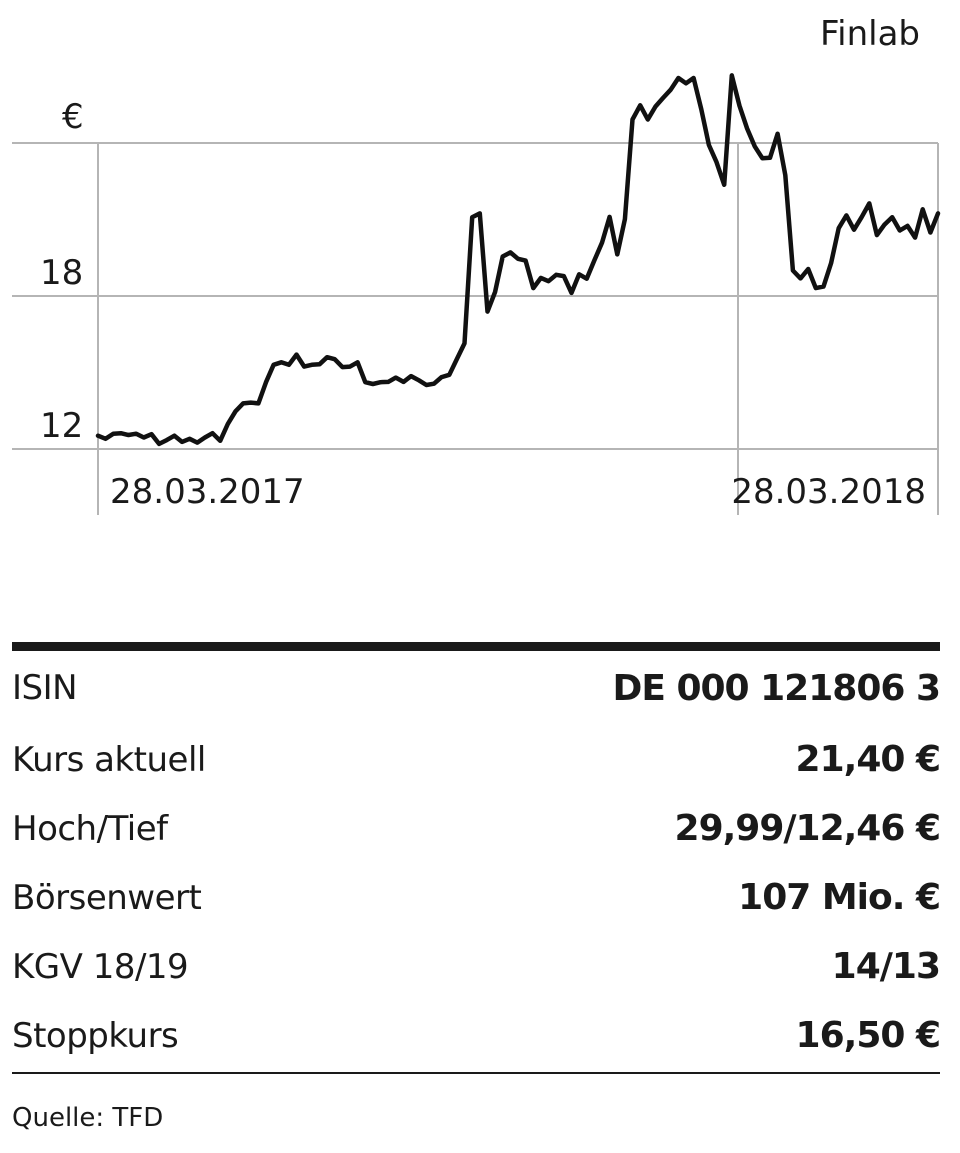 The height and width of the screenshot is (1153, 960). What do you see at coordinates (476, 688) in the screenshot?
I see `table-row: ISIN DE 000 121806 3` at bounding box center [476, 688].